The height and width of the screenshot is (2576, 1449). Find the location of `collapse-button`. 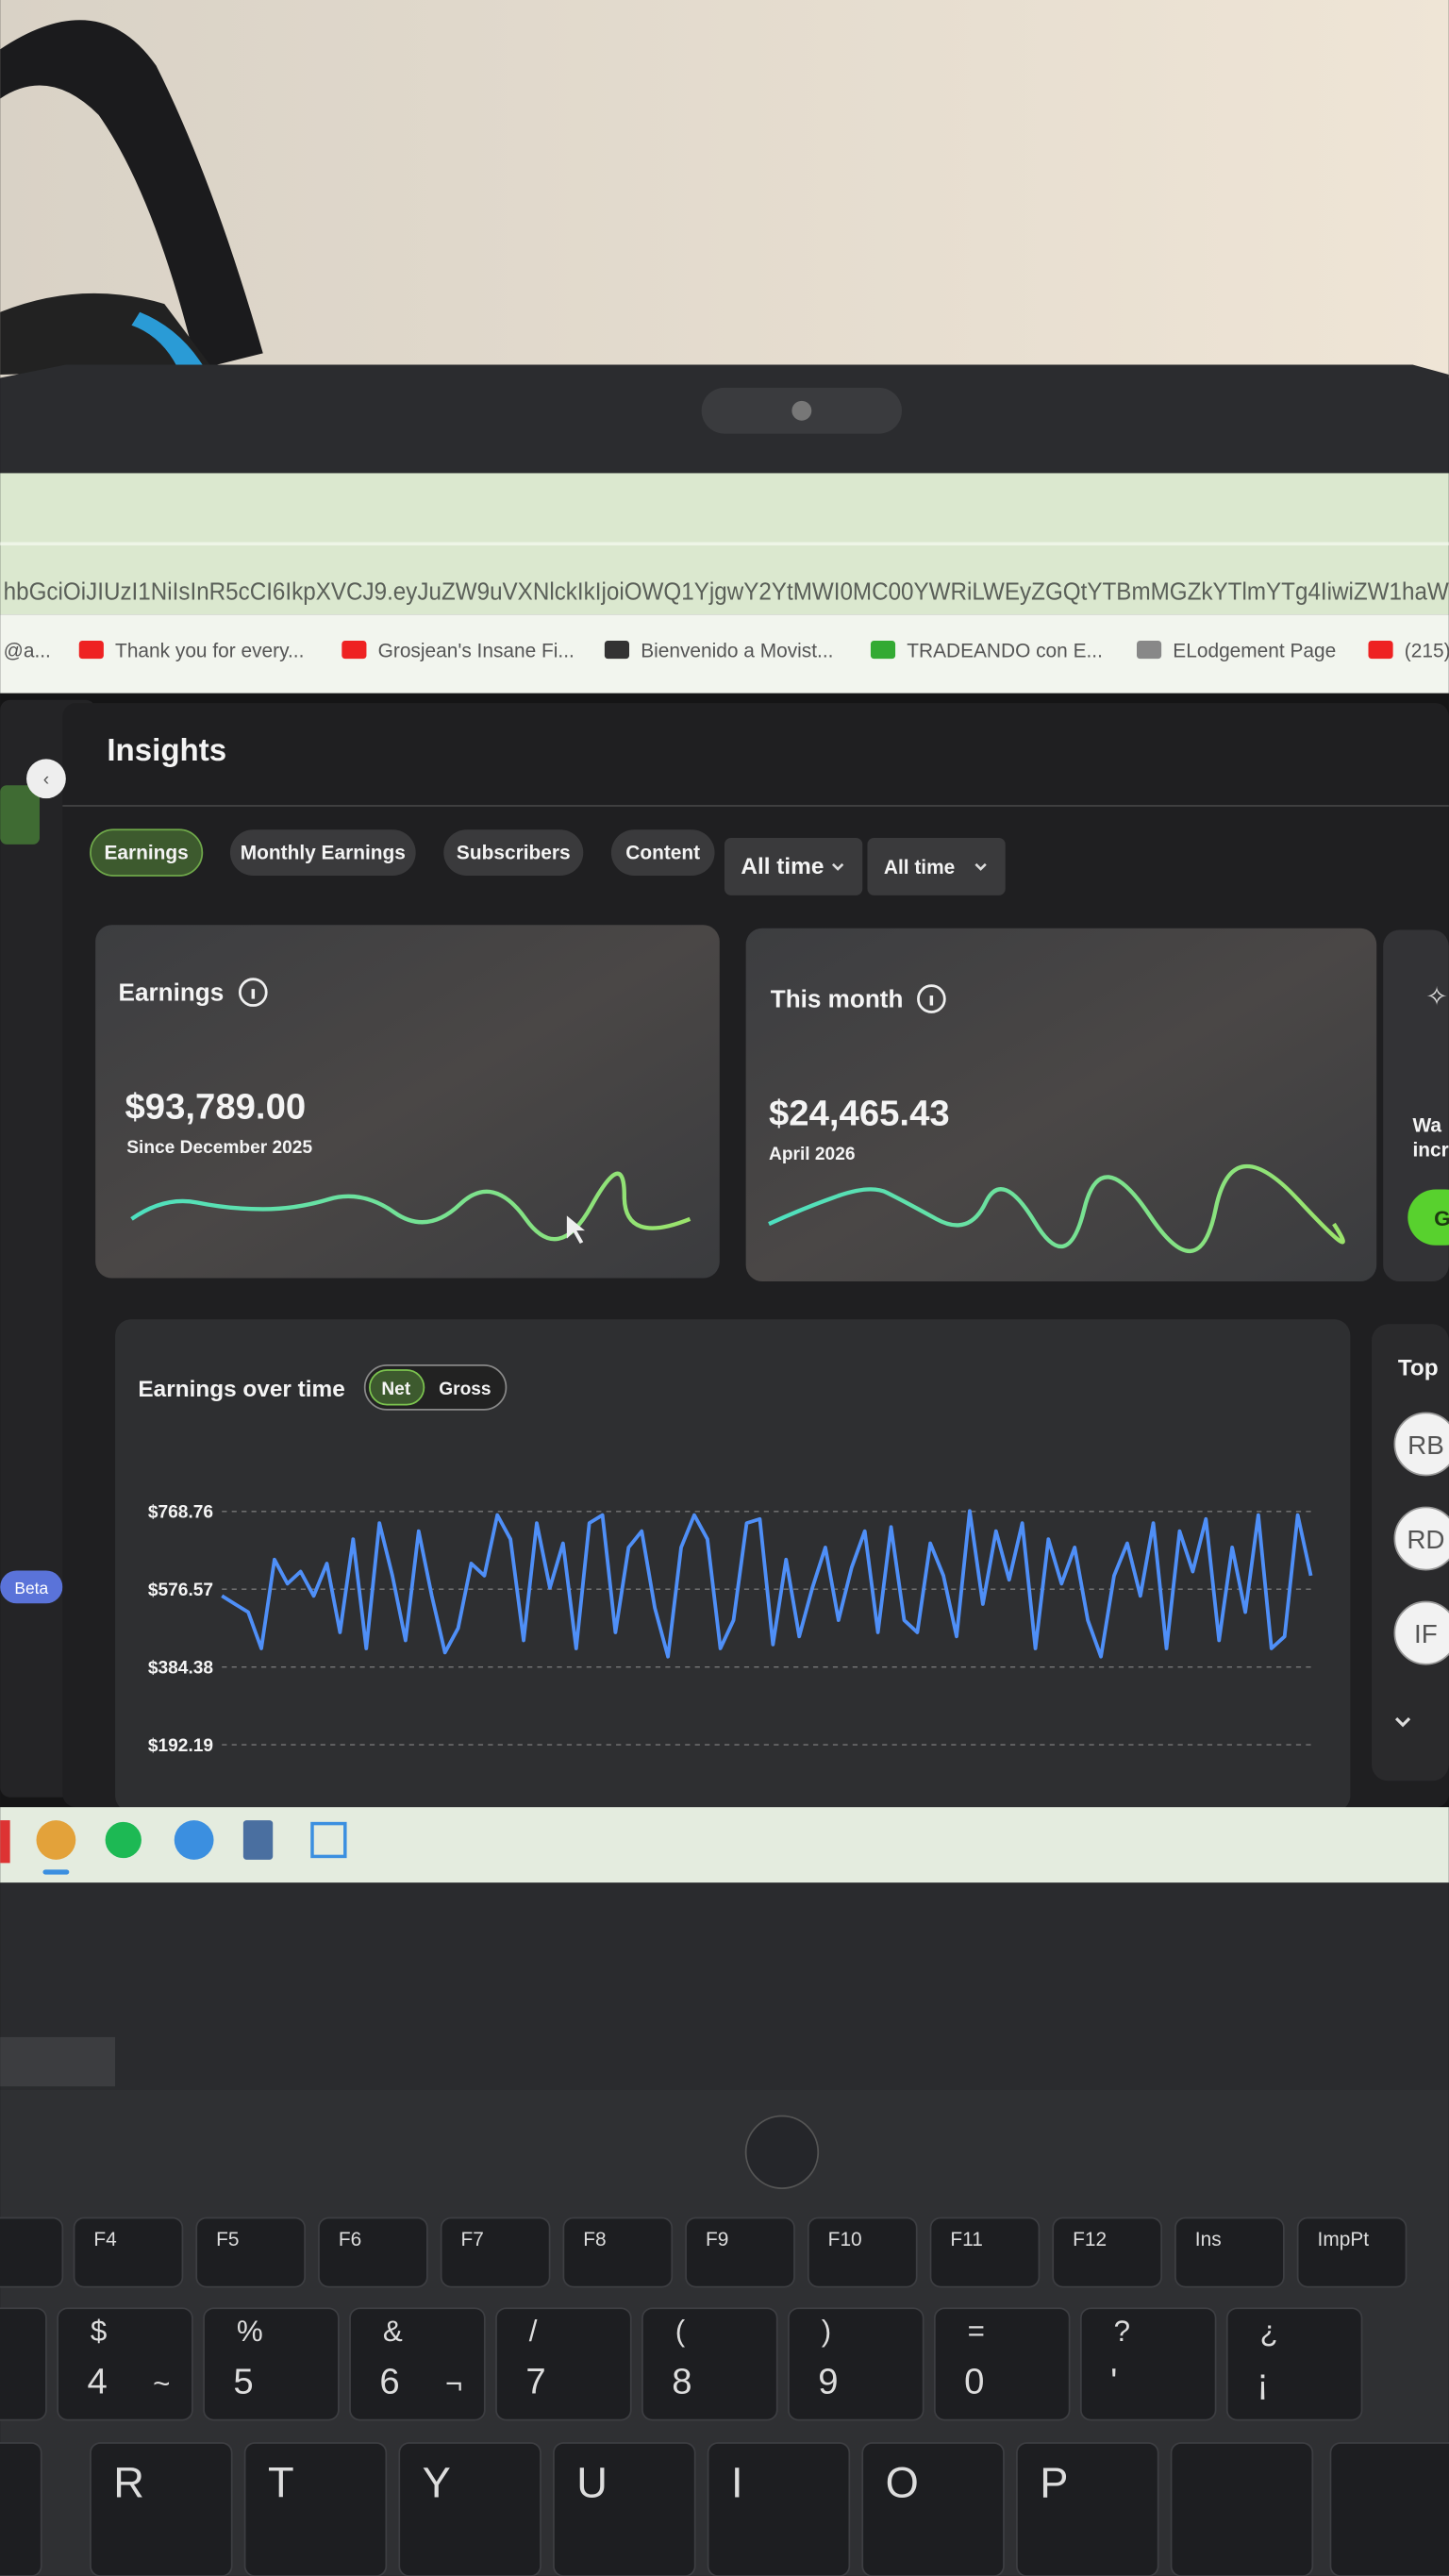

collapse-button is located at coordinates (46, 779).